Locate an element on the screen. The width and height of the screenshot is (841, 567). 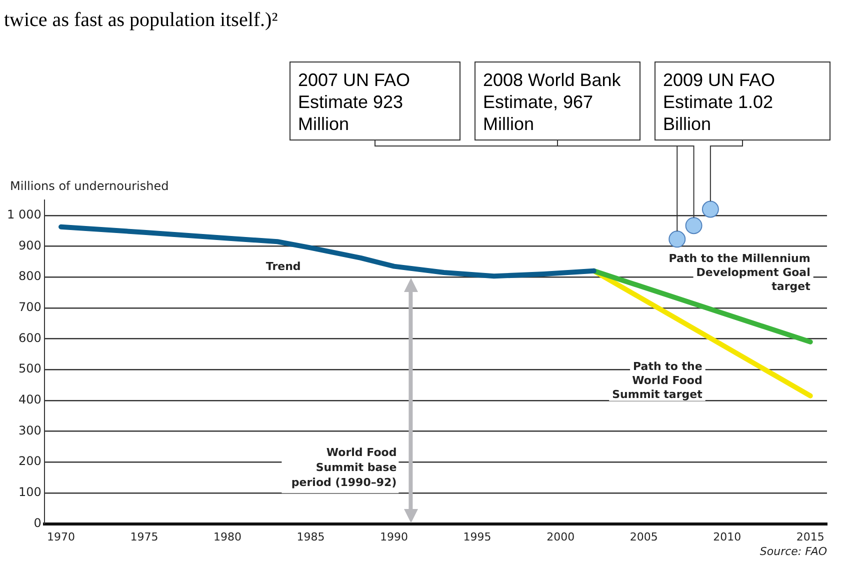
x-tick-label: 1975 is located at coordinates (144, 537).